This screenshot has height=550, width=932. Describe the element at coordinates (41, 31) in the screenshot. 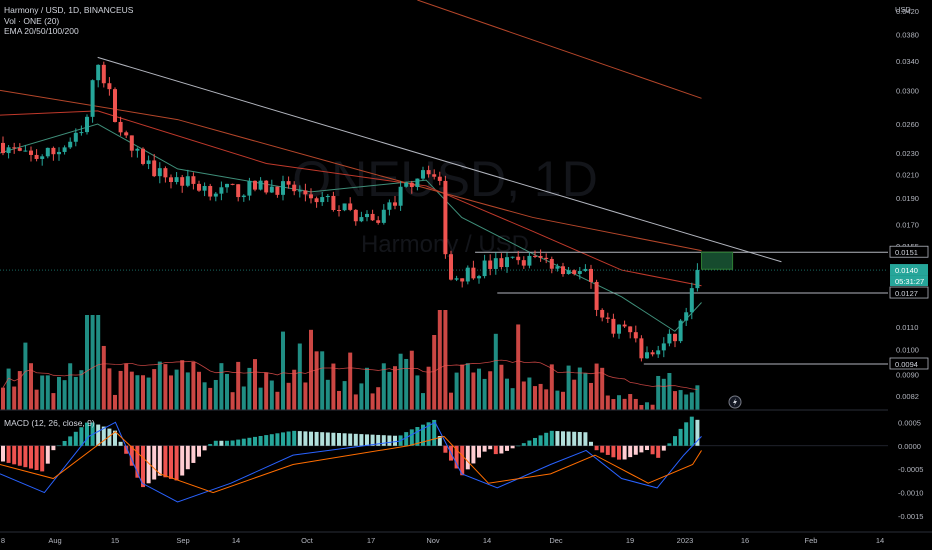

I see `ema-indicator-label: EMA 20/50/100/200` at that location.